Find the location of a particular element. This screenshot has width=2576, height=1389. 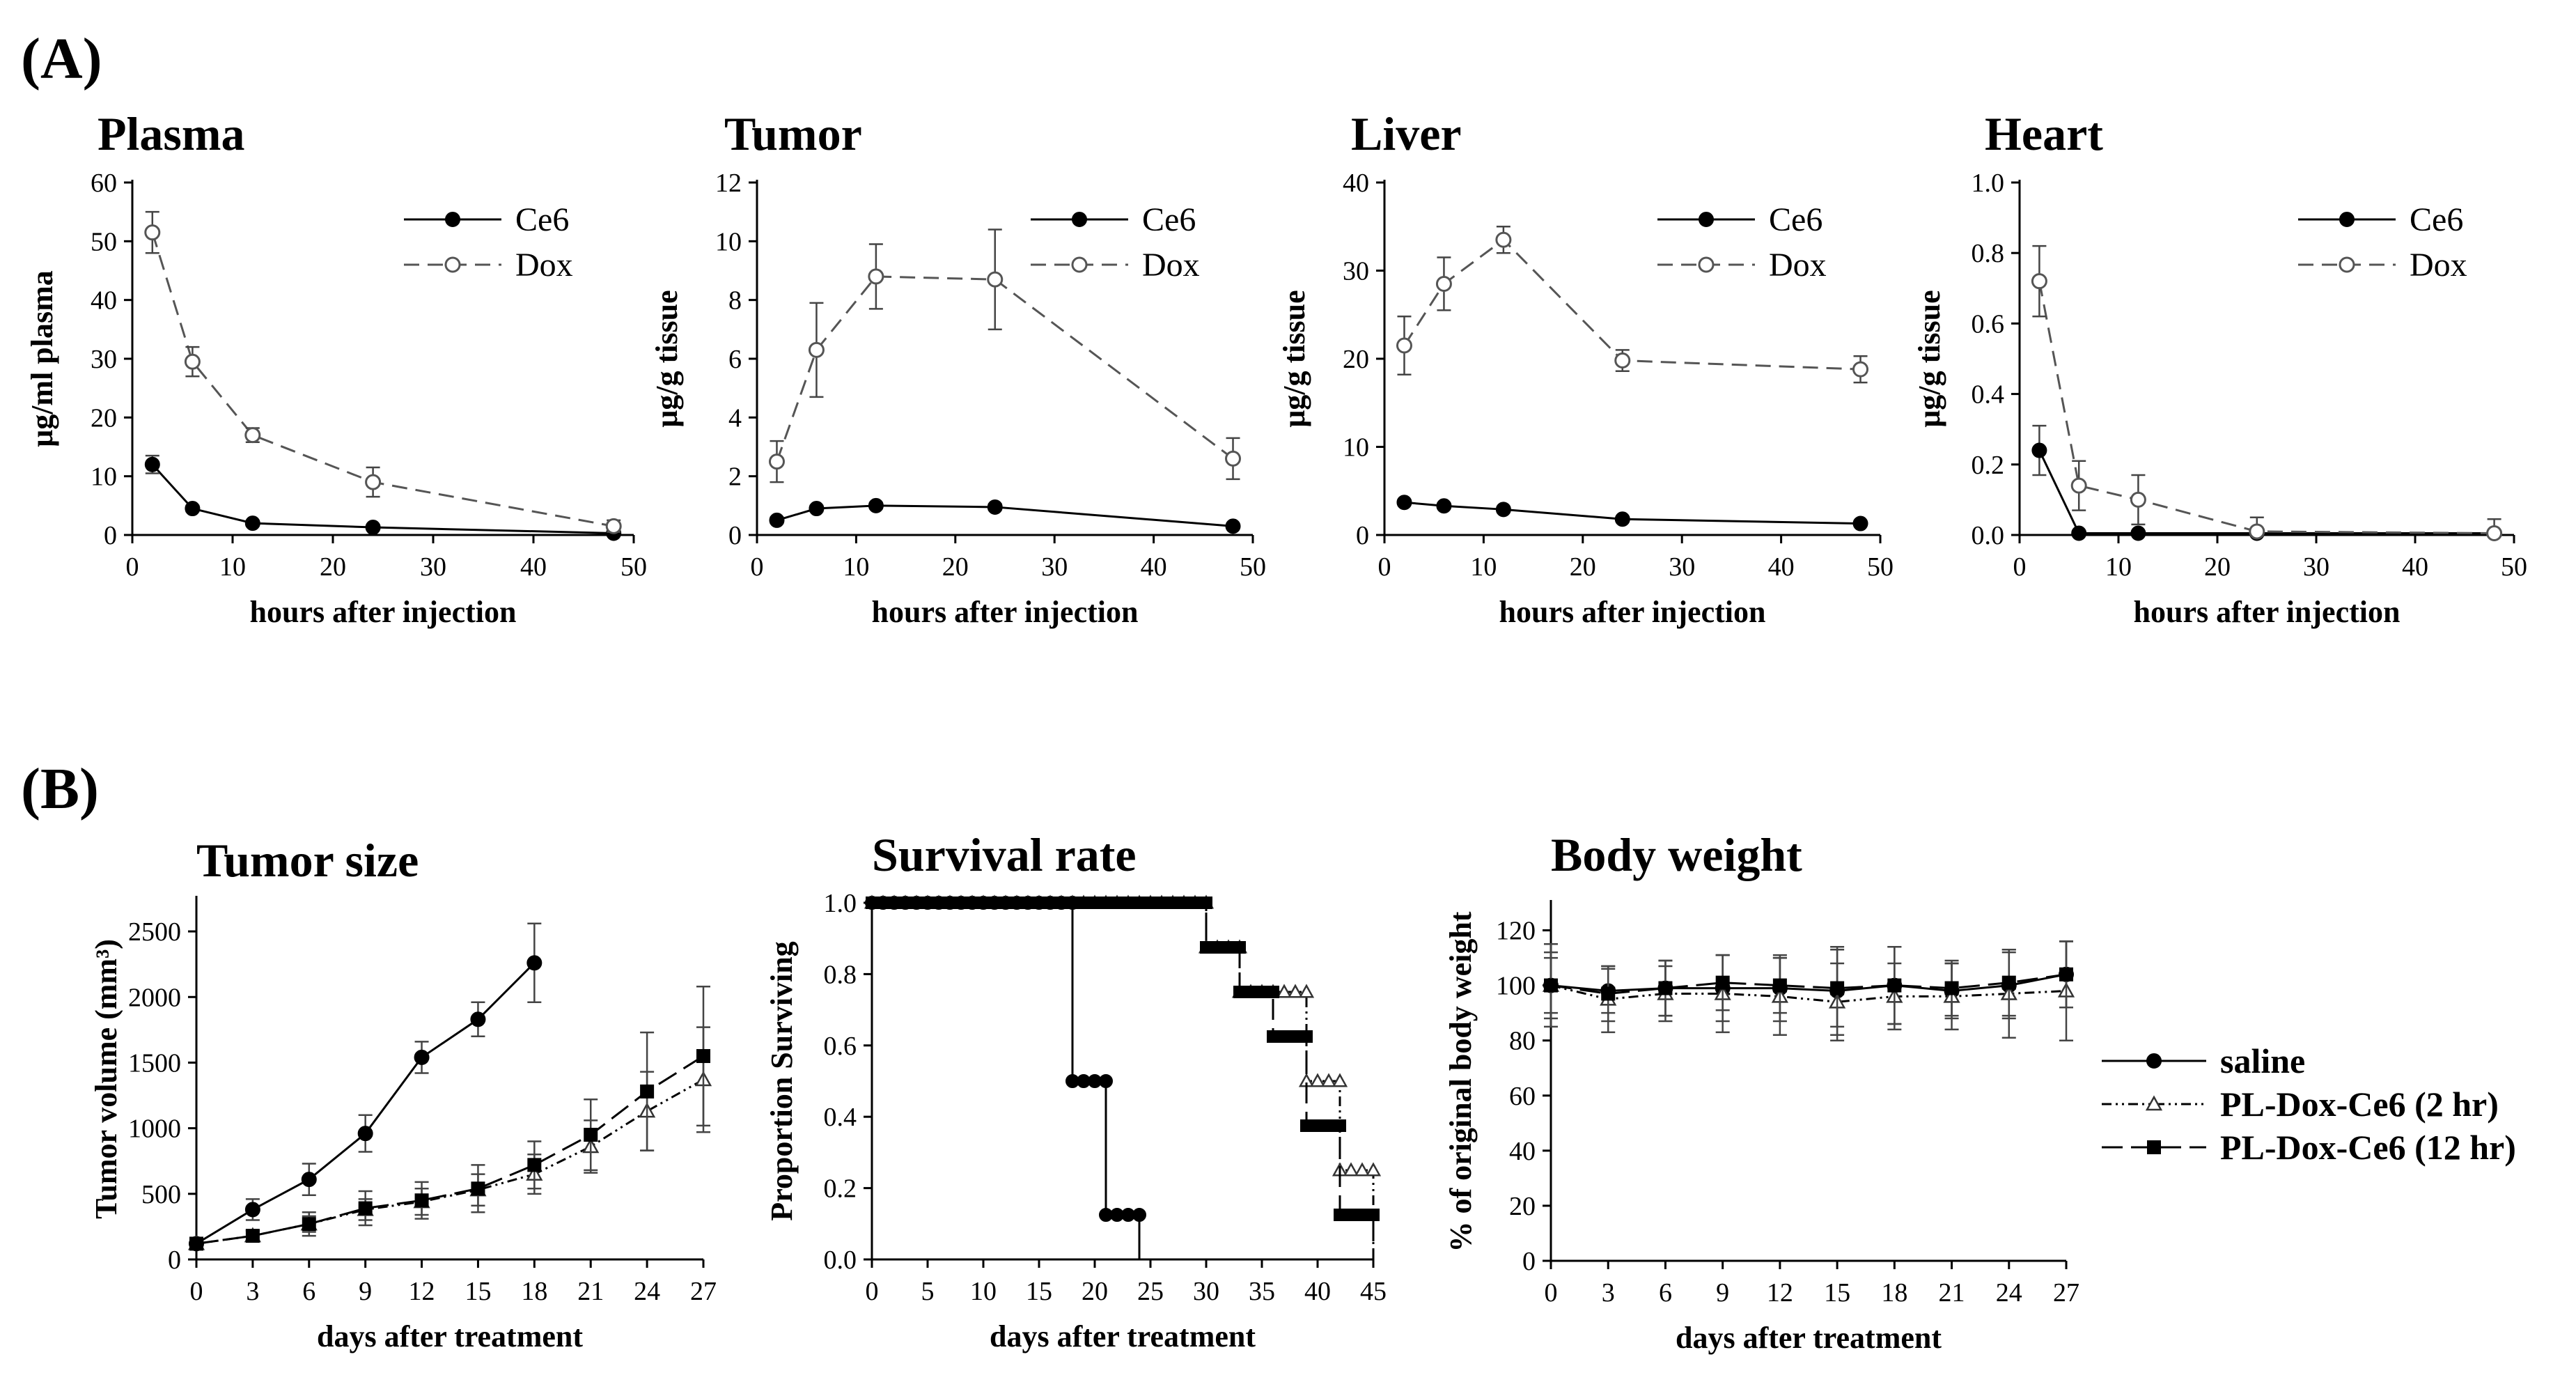

y-axis-label: μg/ml plasma is located at coordinates (42, 358).